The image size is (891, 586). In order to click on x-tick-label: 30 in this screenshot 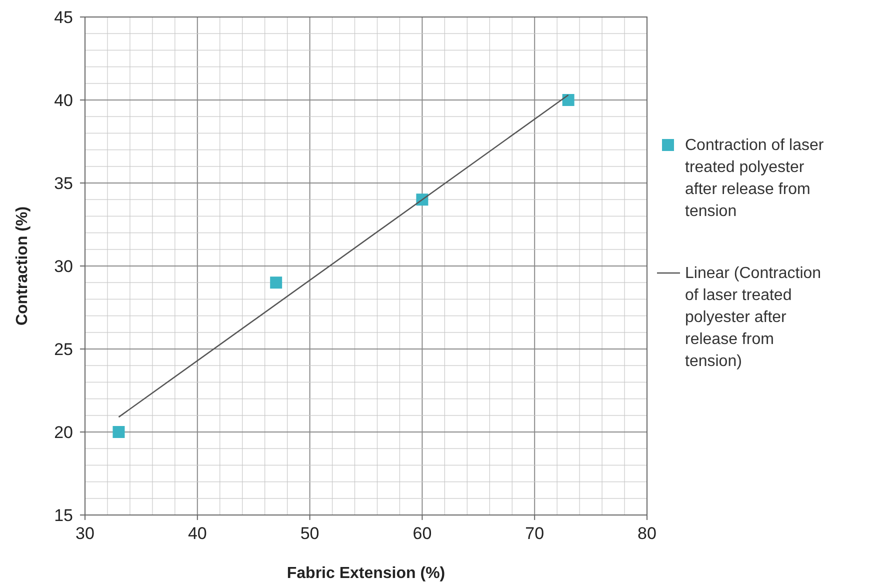, I will do `click(85, 533)`.